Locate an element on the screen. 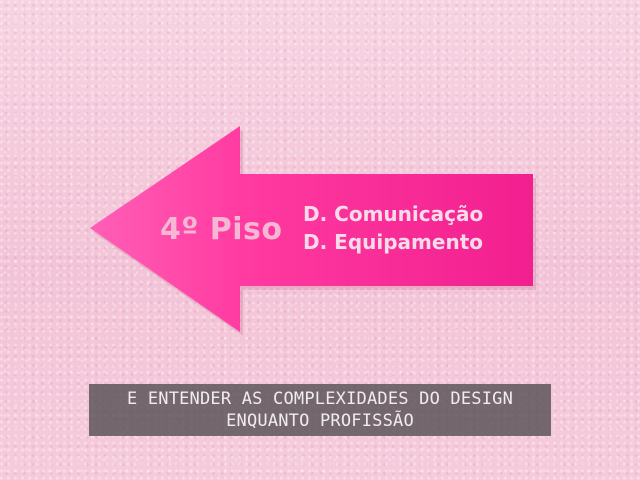 The width and height of the screenshot is (640, 480). department-equipment: D. Equipamento is located at coordinates (393, 242).